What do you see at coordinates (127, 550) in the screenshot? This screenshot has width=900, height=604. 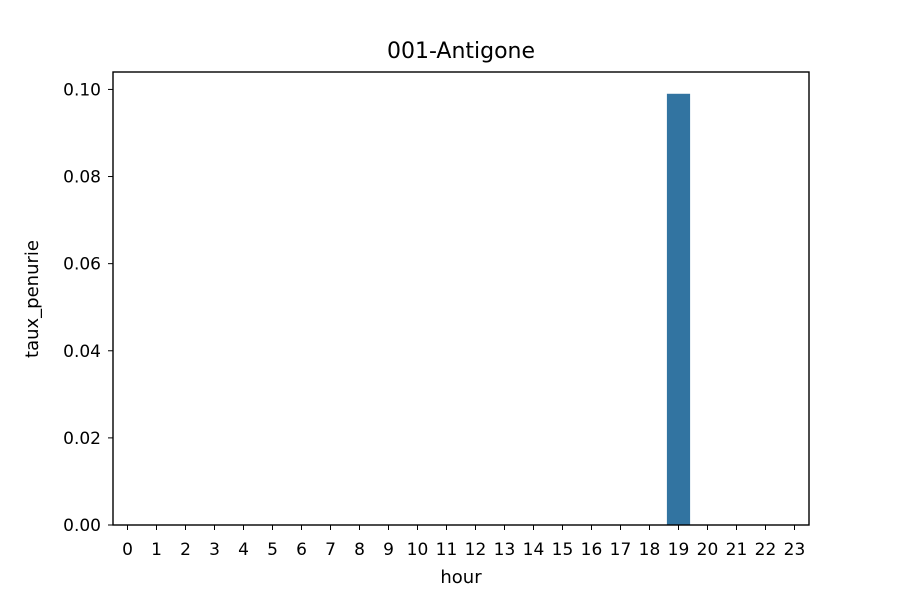 I see `x-tick-label: 0` at bounding box center [127, 550].